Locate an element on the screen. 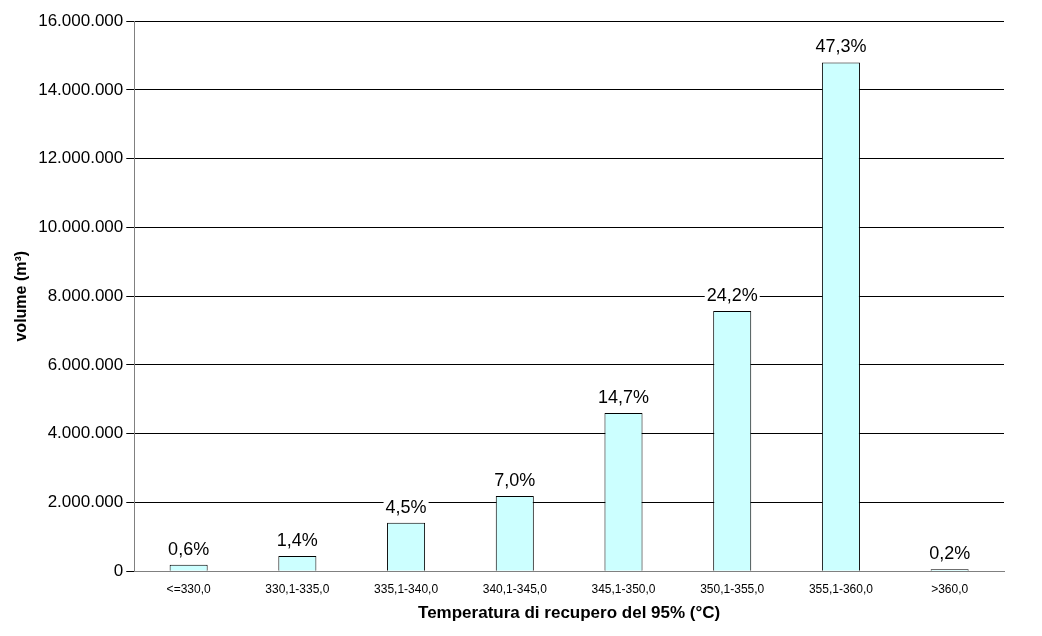 The height and width of the screenshot is (636, 1042). y-tick-label: 14.000.000 is located at coordinates (81, 89).